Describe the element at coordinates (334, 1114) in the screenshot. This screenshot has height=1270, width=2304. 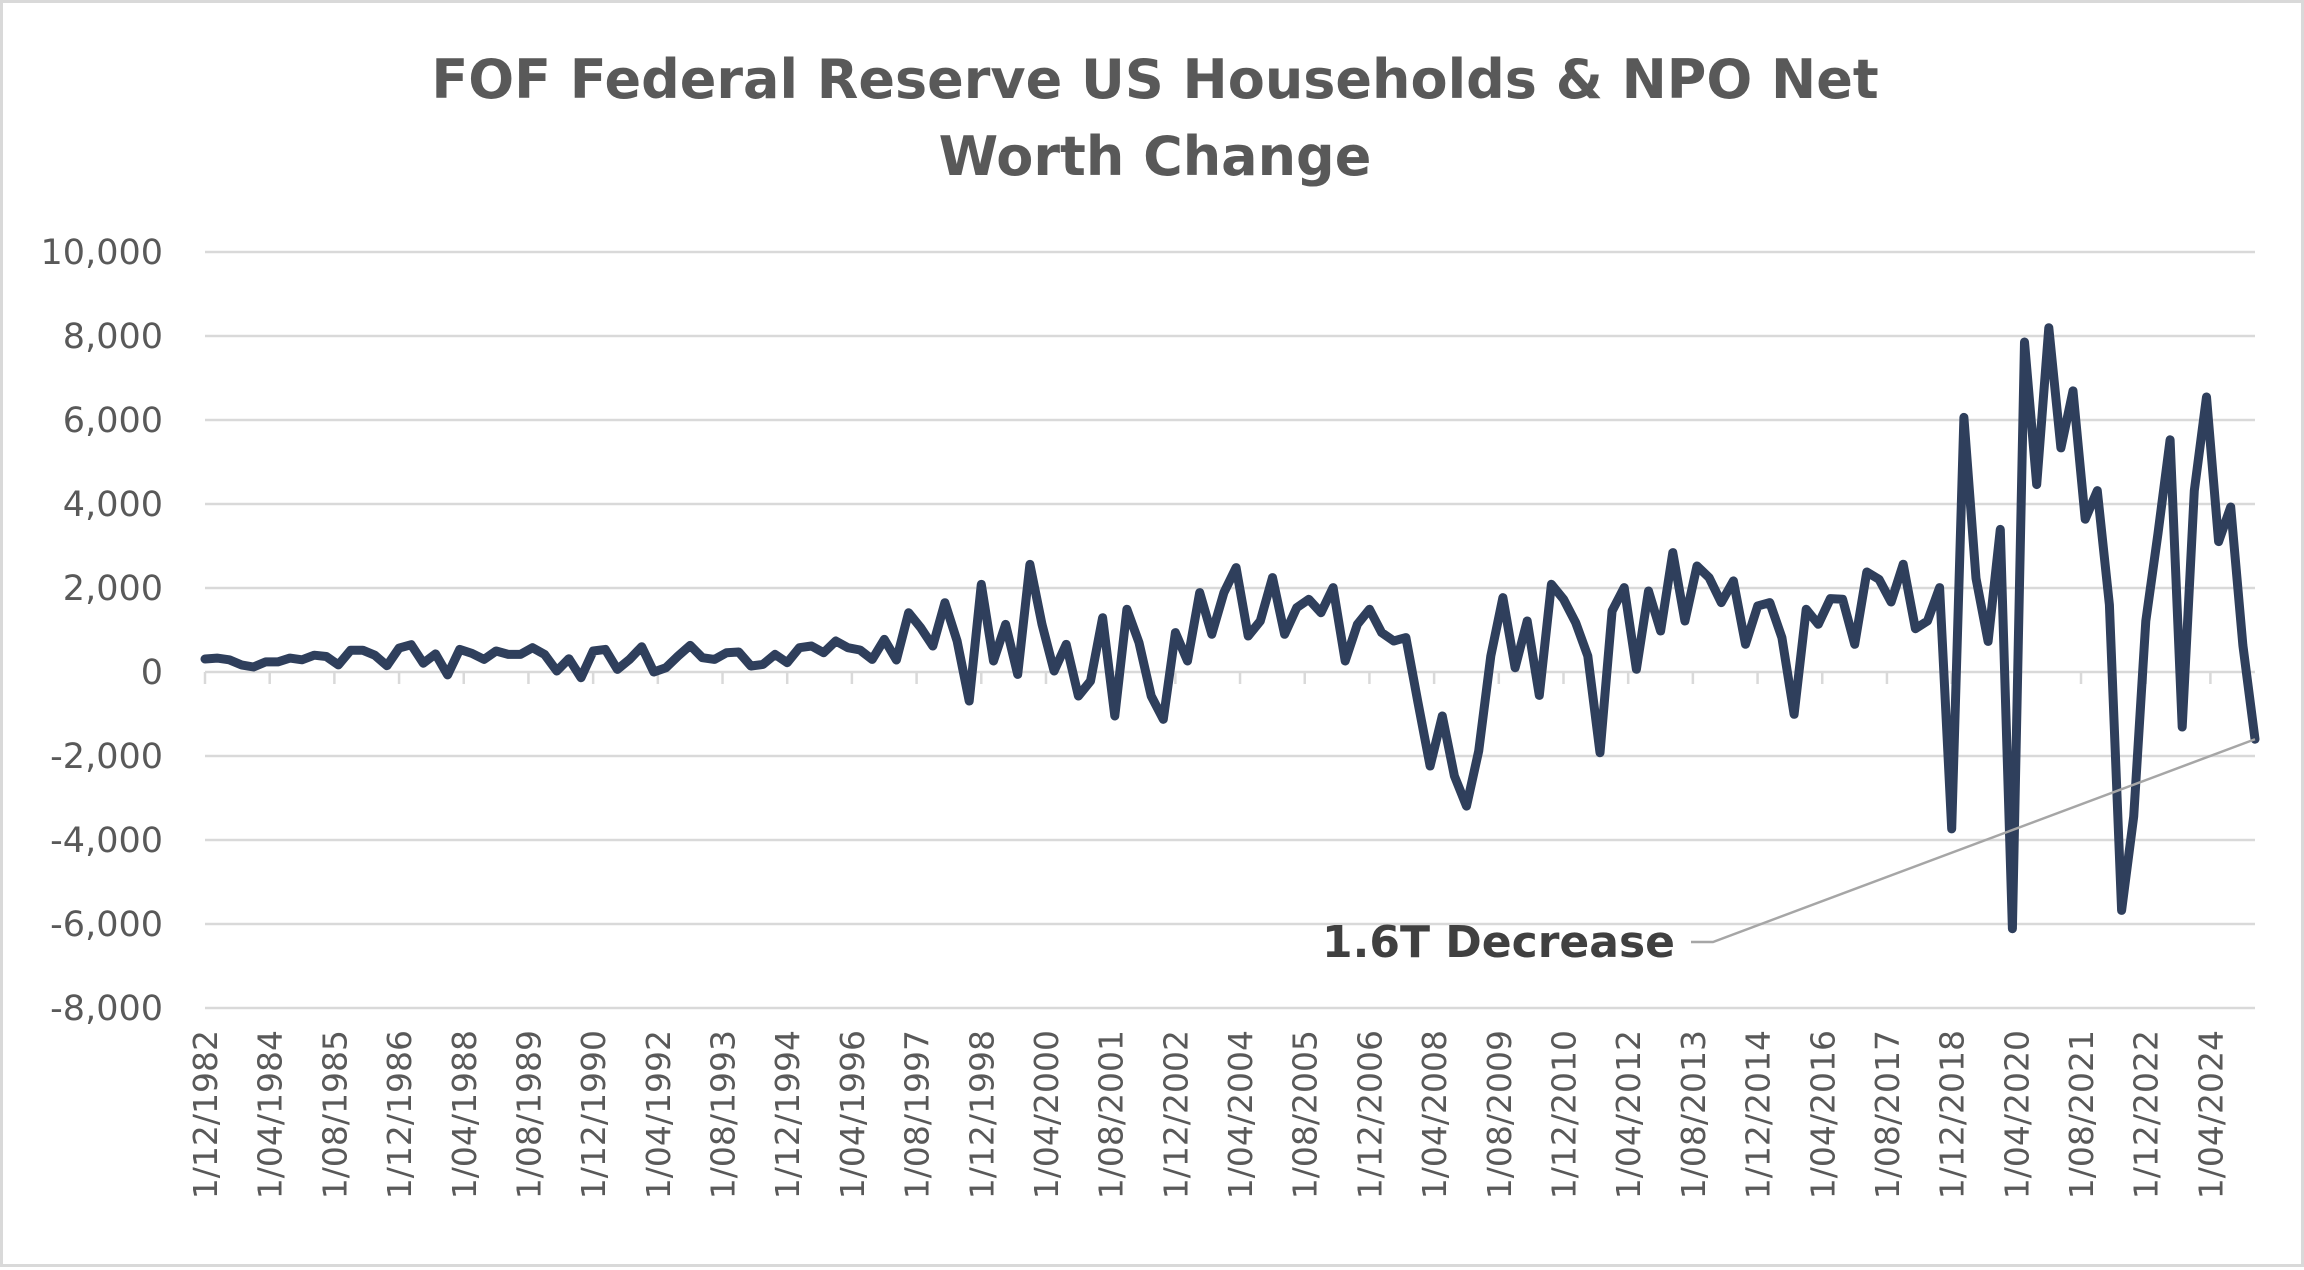
I see `x-tick-label: 1/08/1985` at that location.